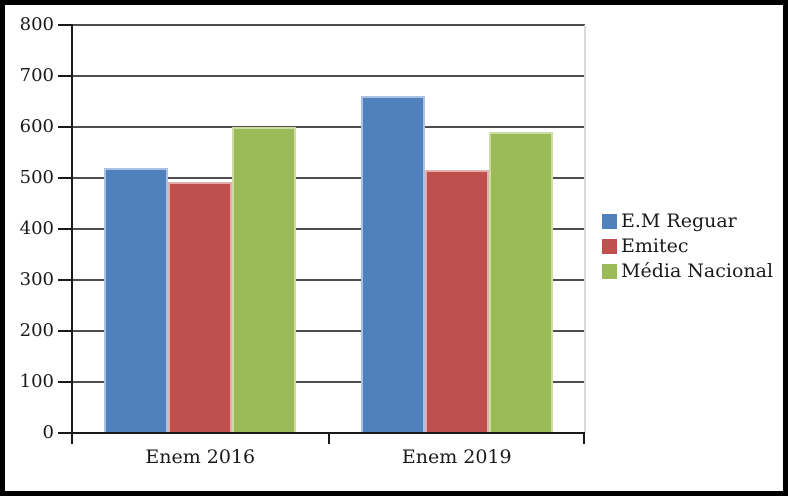 This screenshot has height=496, width=788. I want to click on y-axis-label-700: 700, so click(36, 75).